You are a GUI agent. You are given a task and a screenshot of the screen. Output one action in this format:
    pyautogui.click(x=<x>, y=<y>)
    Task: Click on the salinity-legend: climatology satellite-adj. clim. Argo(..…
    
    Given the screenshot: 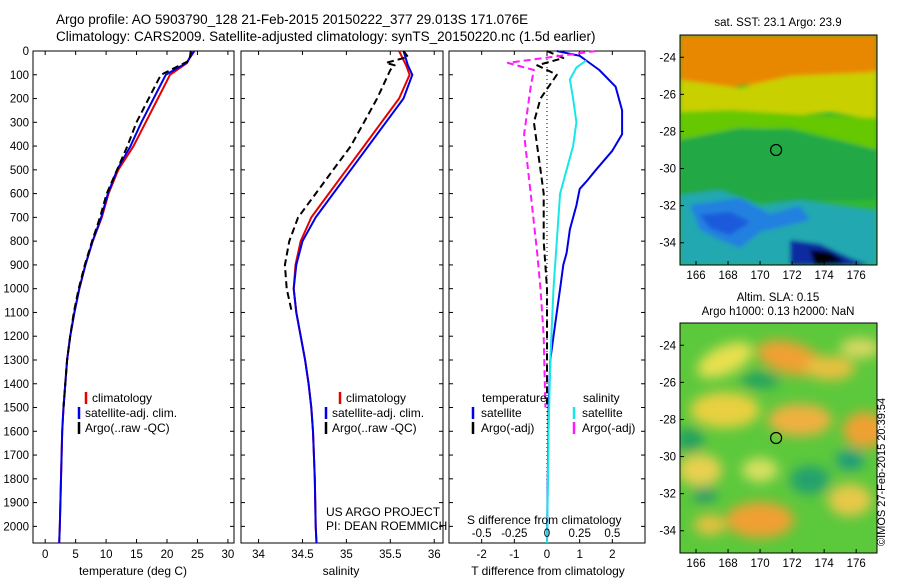 What is the action you would take?
    pyautogui.click(x=374, y=413)
    